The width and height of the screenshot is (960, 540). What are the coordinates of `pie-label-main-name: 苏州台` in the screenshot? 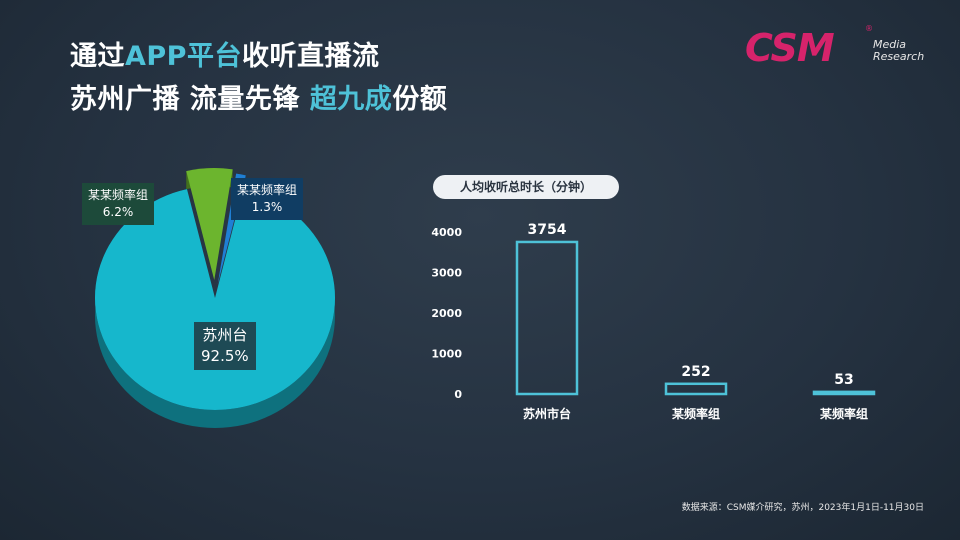 It's located at (225, 335).